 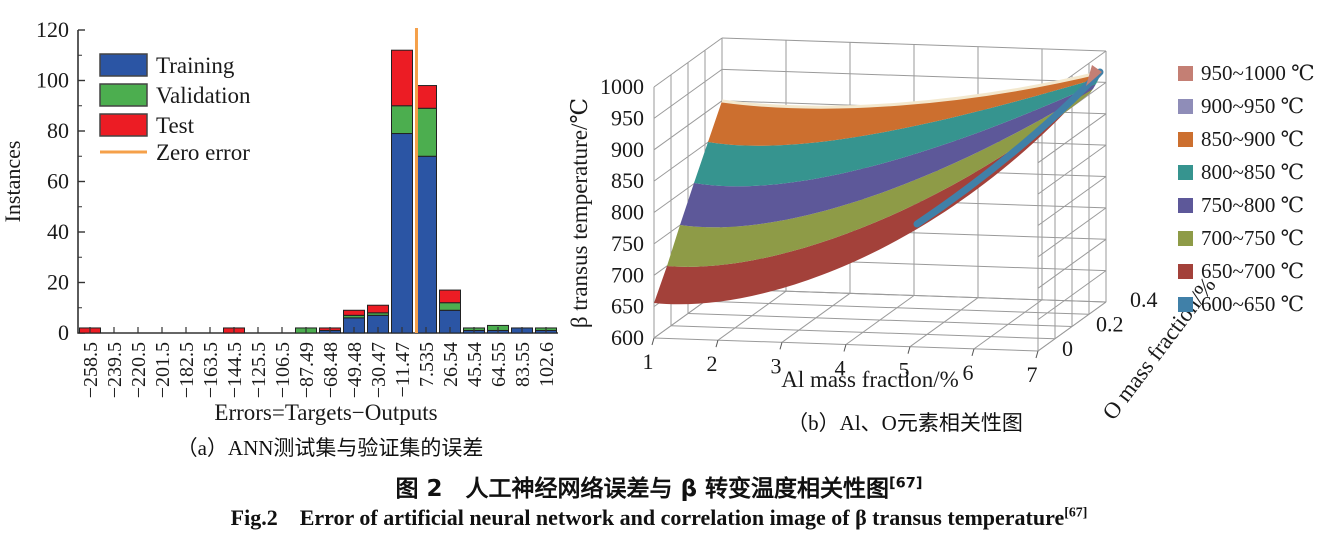 I want to click on o-tick-label: 0.2, so click(x=1110, y=324).